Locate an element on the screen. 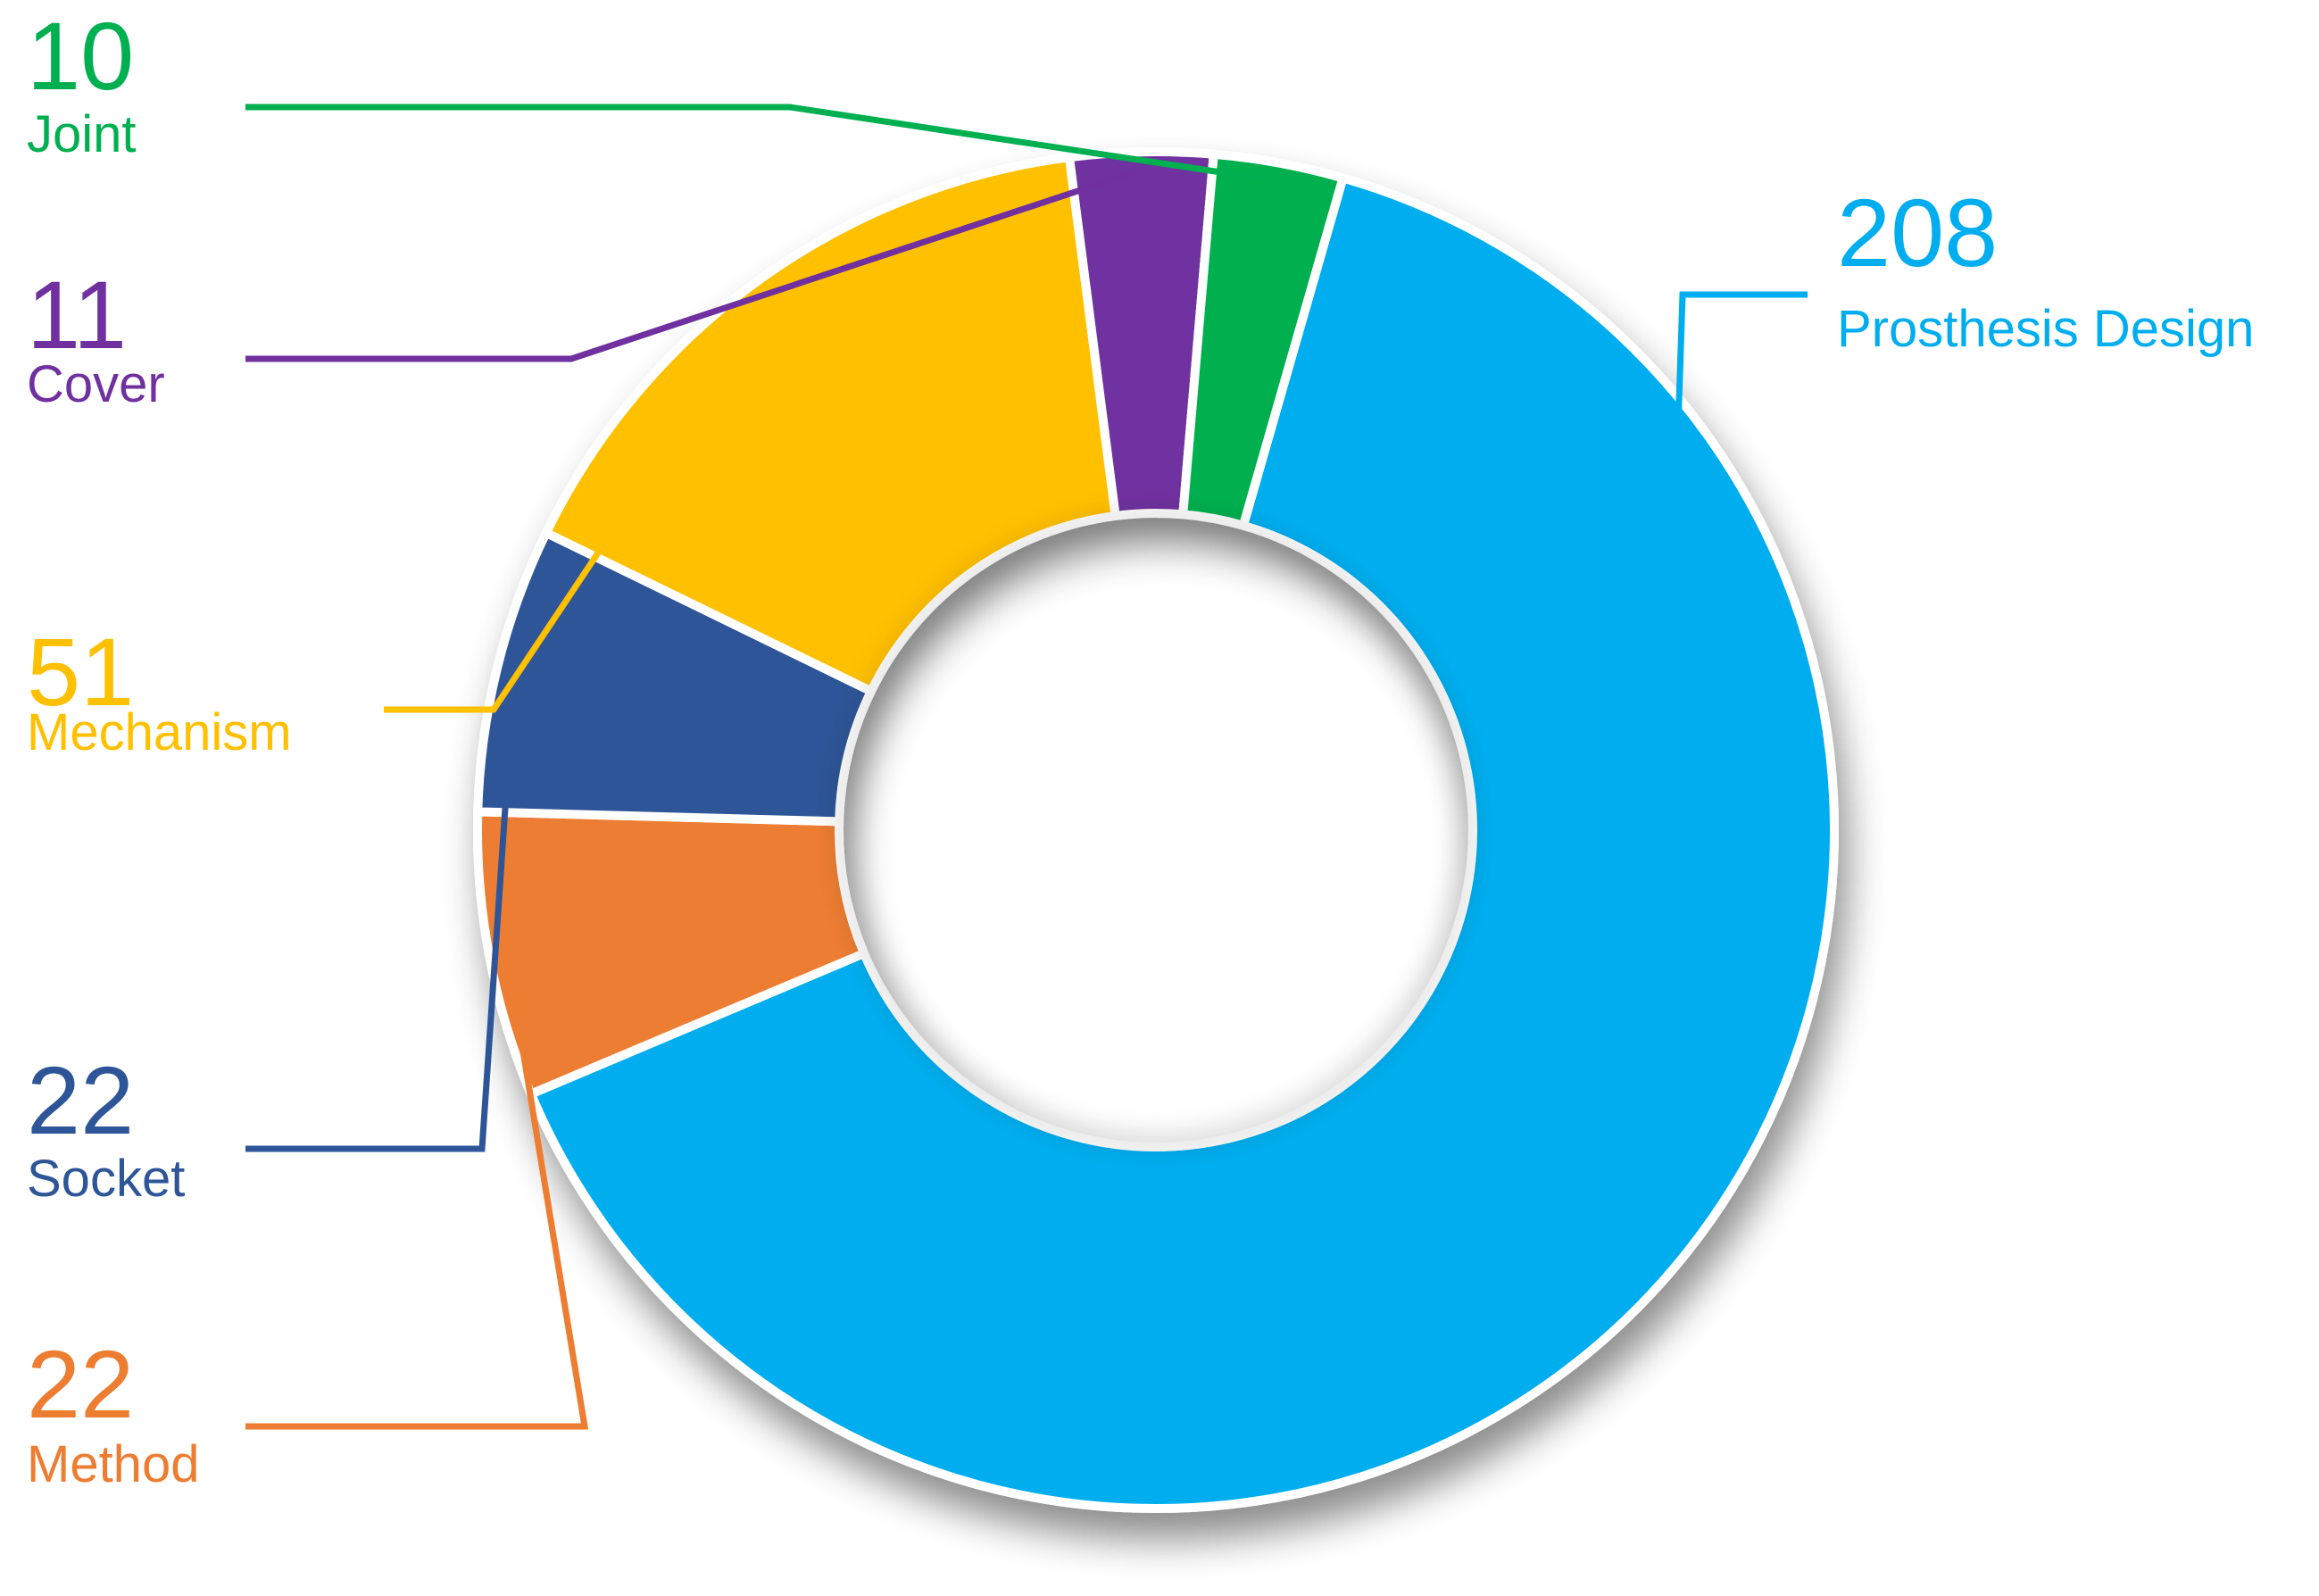  slice-label-method: Method is located at coordinates (113, 1464).